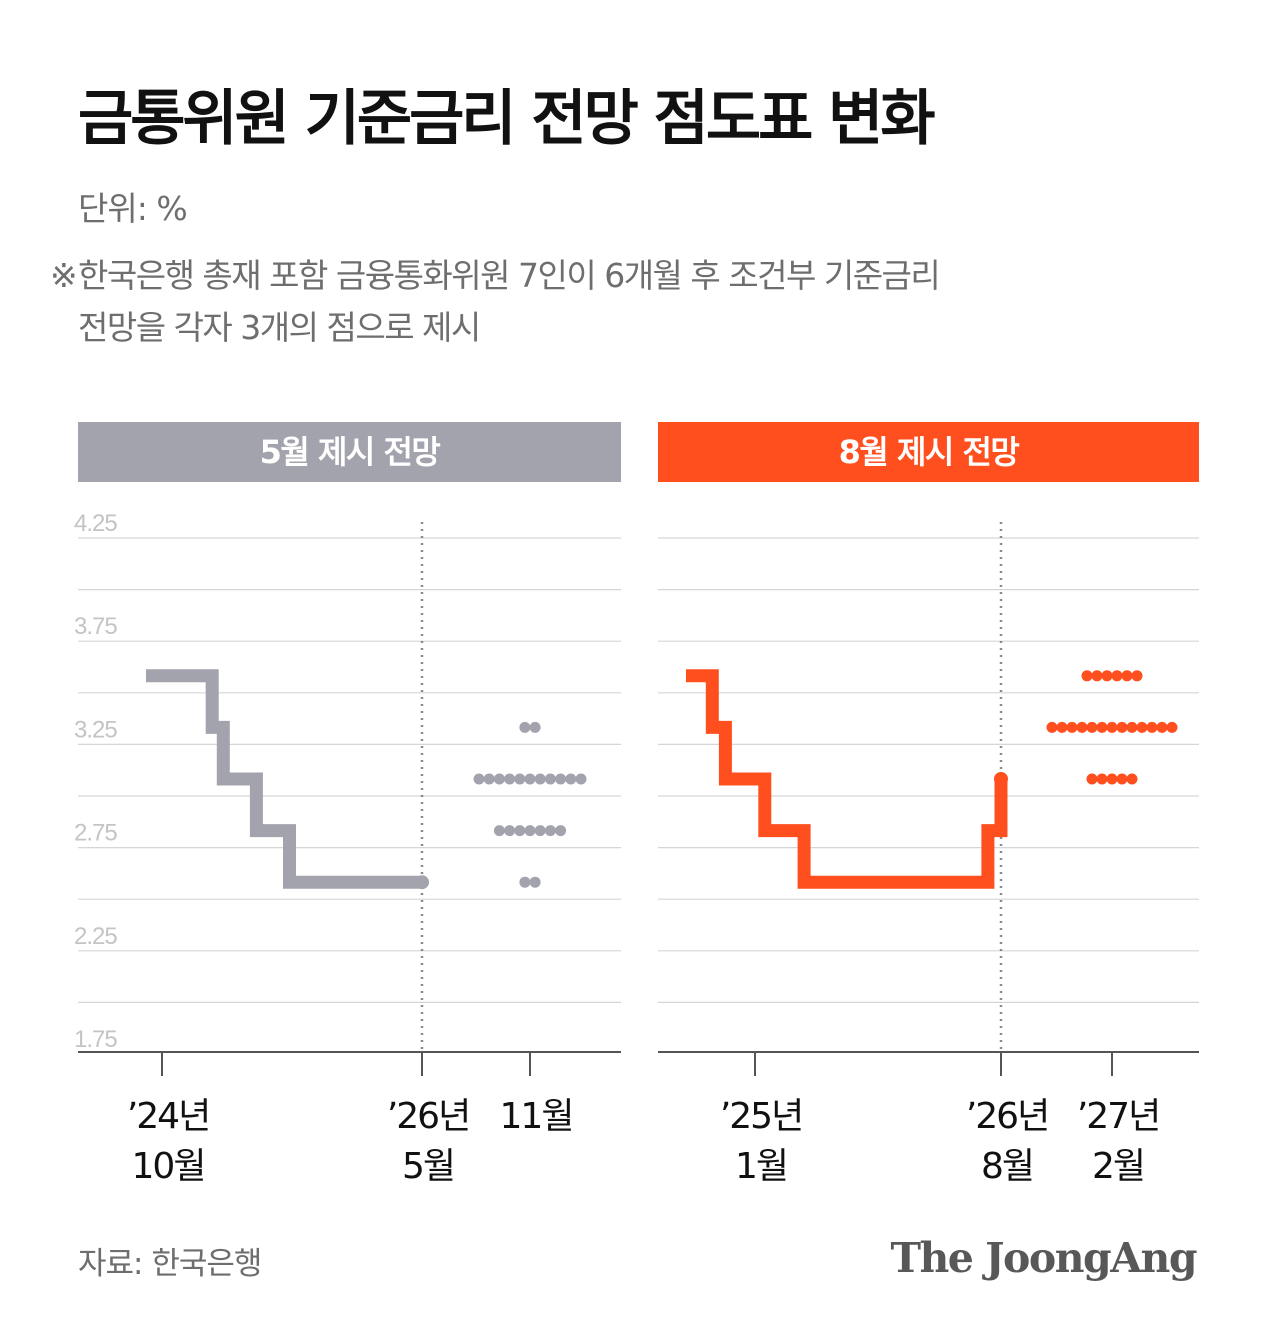 This screenshot has width=1280, height=1333. What do you see at coordinates (168, 1116) in the screenshot?
I see `x-tick-label: ’24년` at bounding box center [168, 1116].